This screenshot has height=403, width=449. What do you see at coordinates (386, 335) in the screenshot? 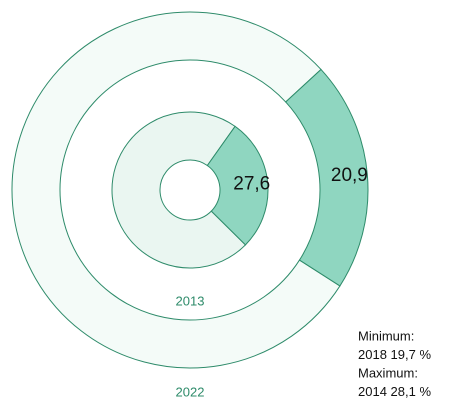
I see `annotation: Minimum:` at bounding box center [386, 335].